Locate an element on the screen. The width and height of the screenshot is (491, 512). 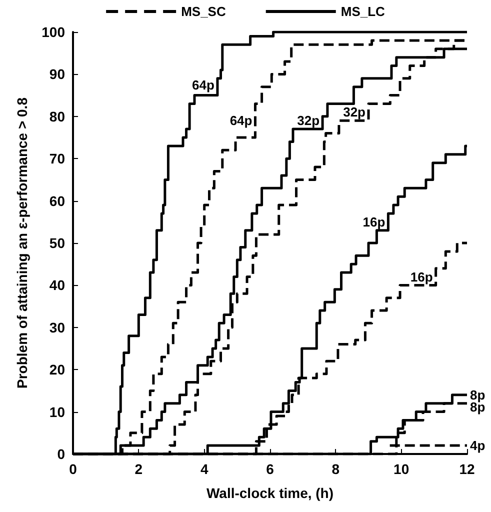
y-tick-label: 100 is located at coordinates (54, 32).